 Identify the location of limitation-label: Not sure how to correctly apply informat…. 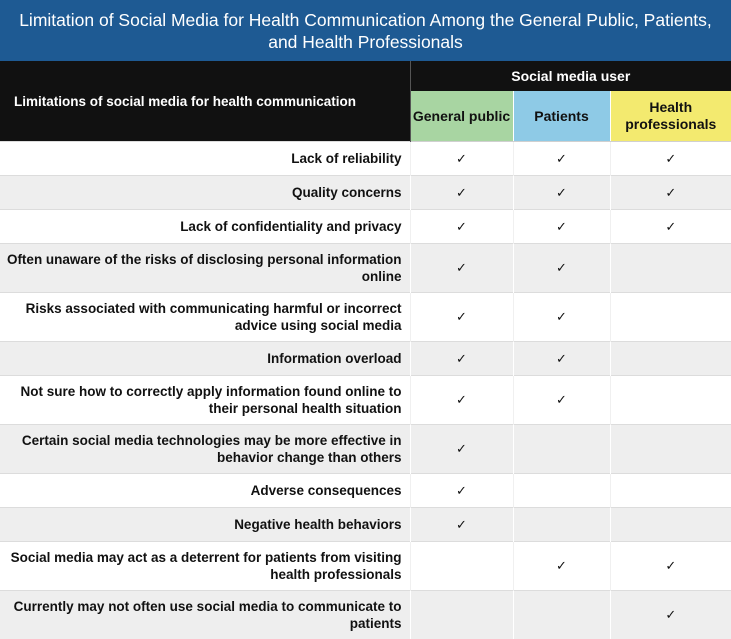
(205, 400).